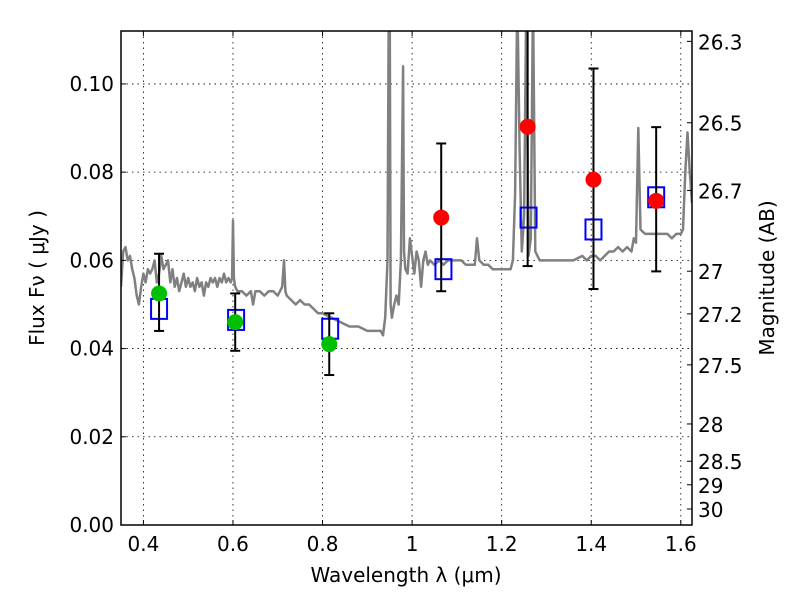 This screenshot has height=604, width=800. What do you see at coordinates (91, 349) in the screenshot?
I see `y-tick-label: 0.04` at bounding box center [91, 349].